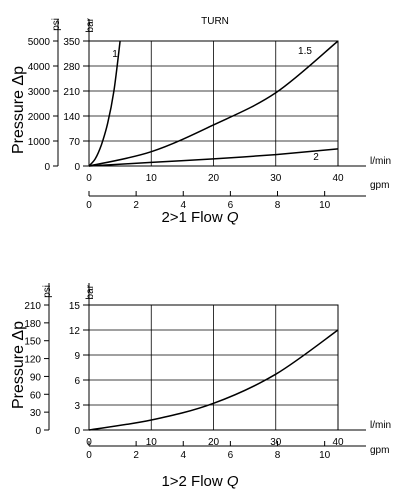 This screenshot has width=401, height=498. What do you see at coordinates (325, 205) in the screenshot?
I see `chart1-gpm-tick-label: 10` at bounding box center [325, 205].